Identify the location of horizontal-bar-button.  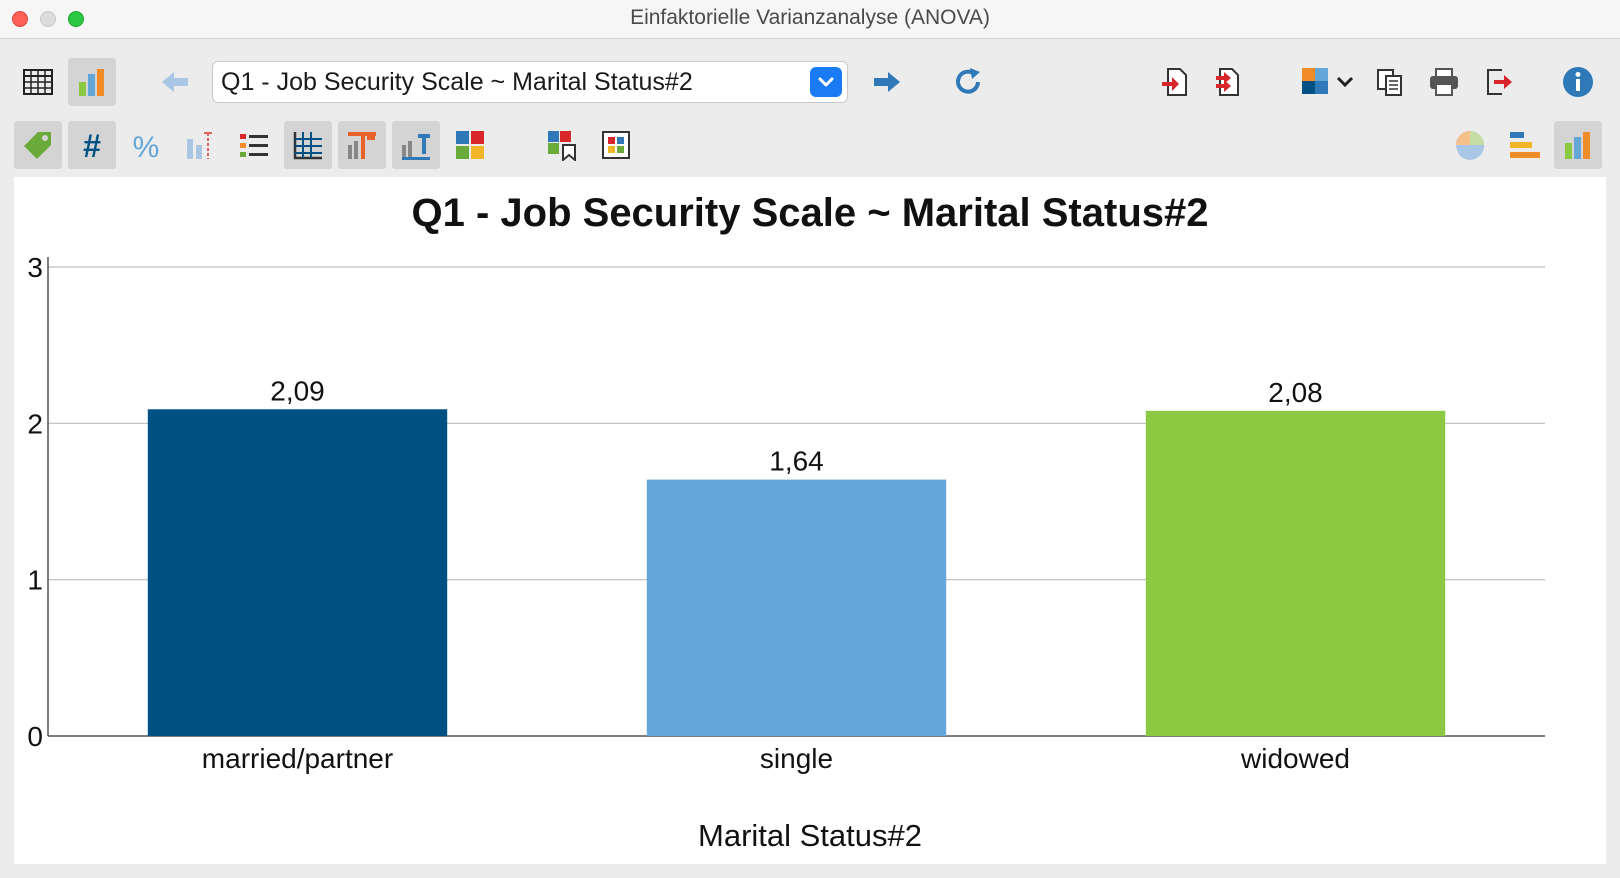
(1524, 145).